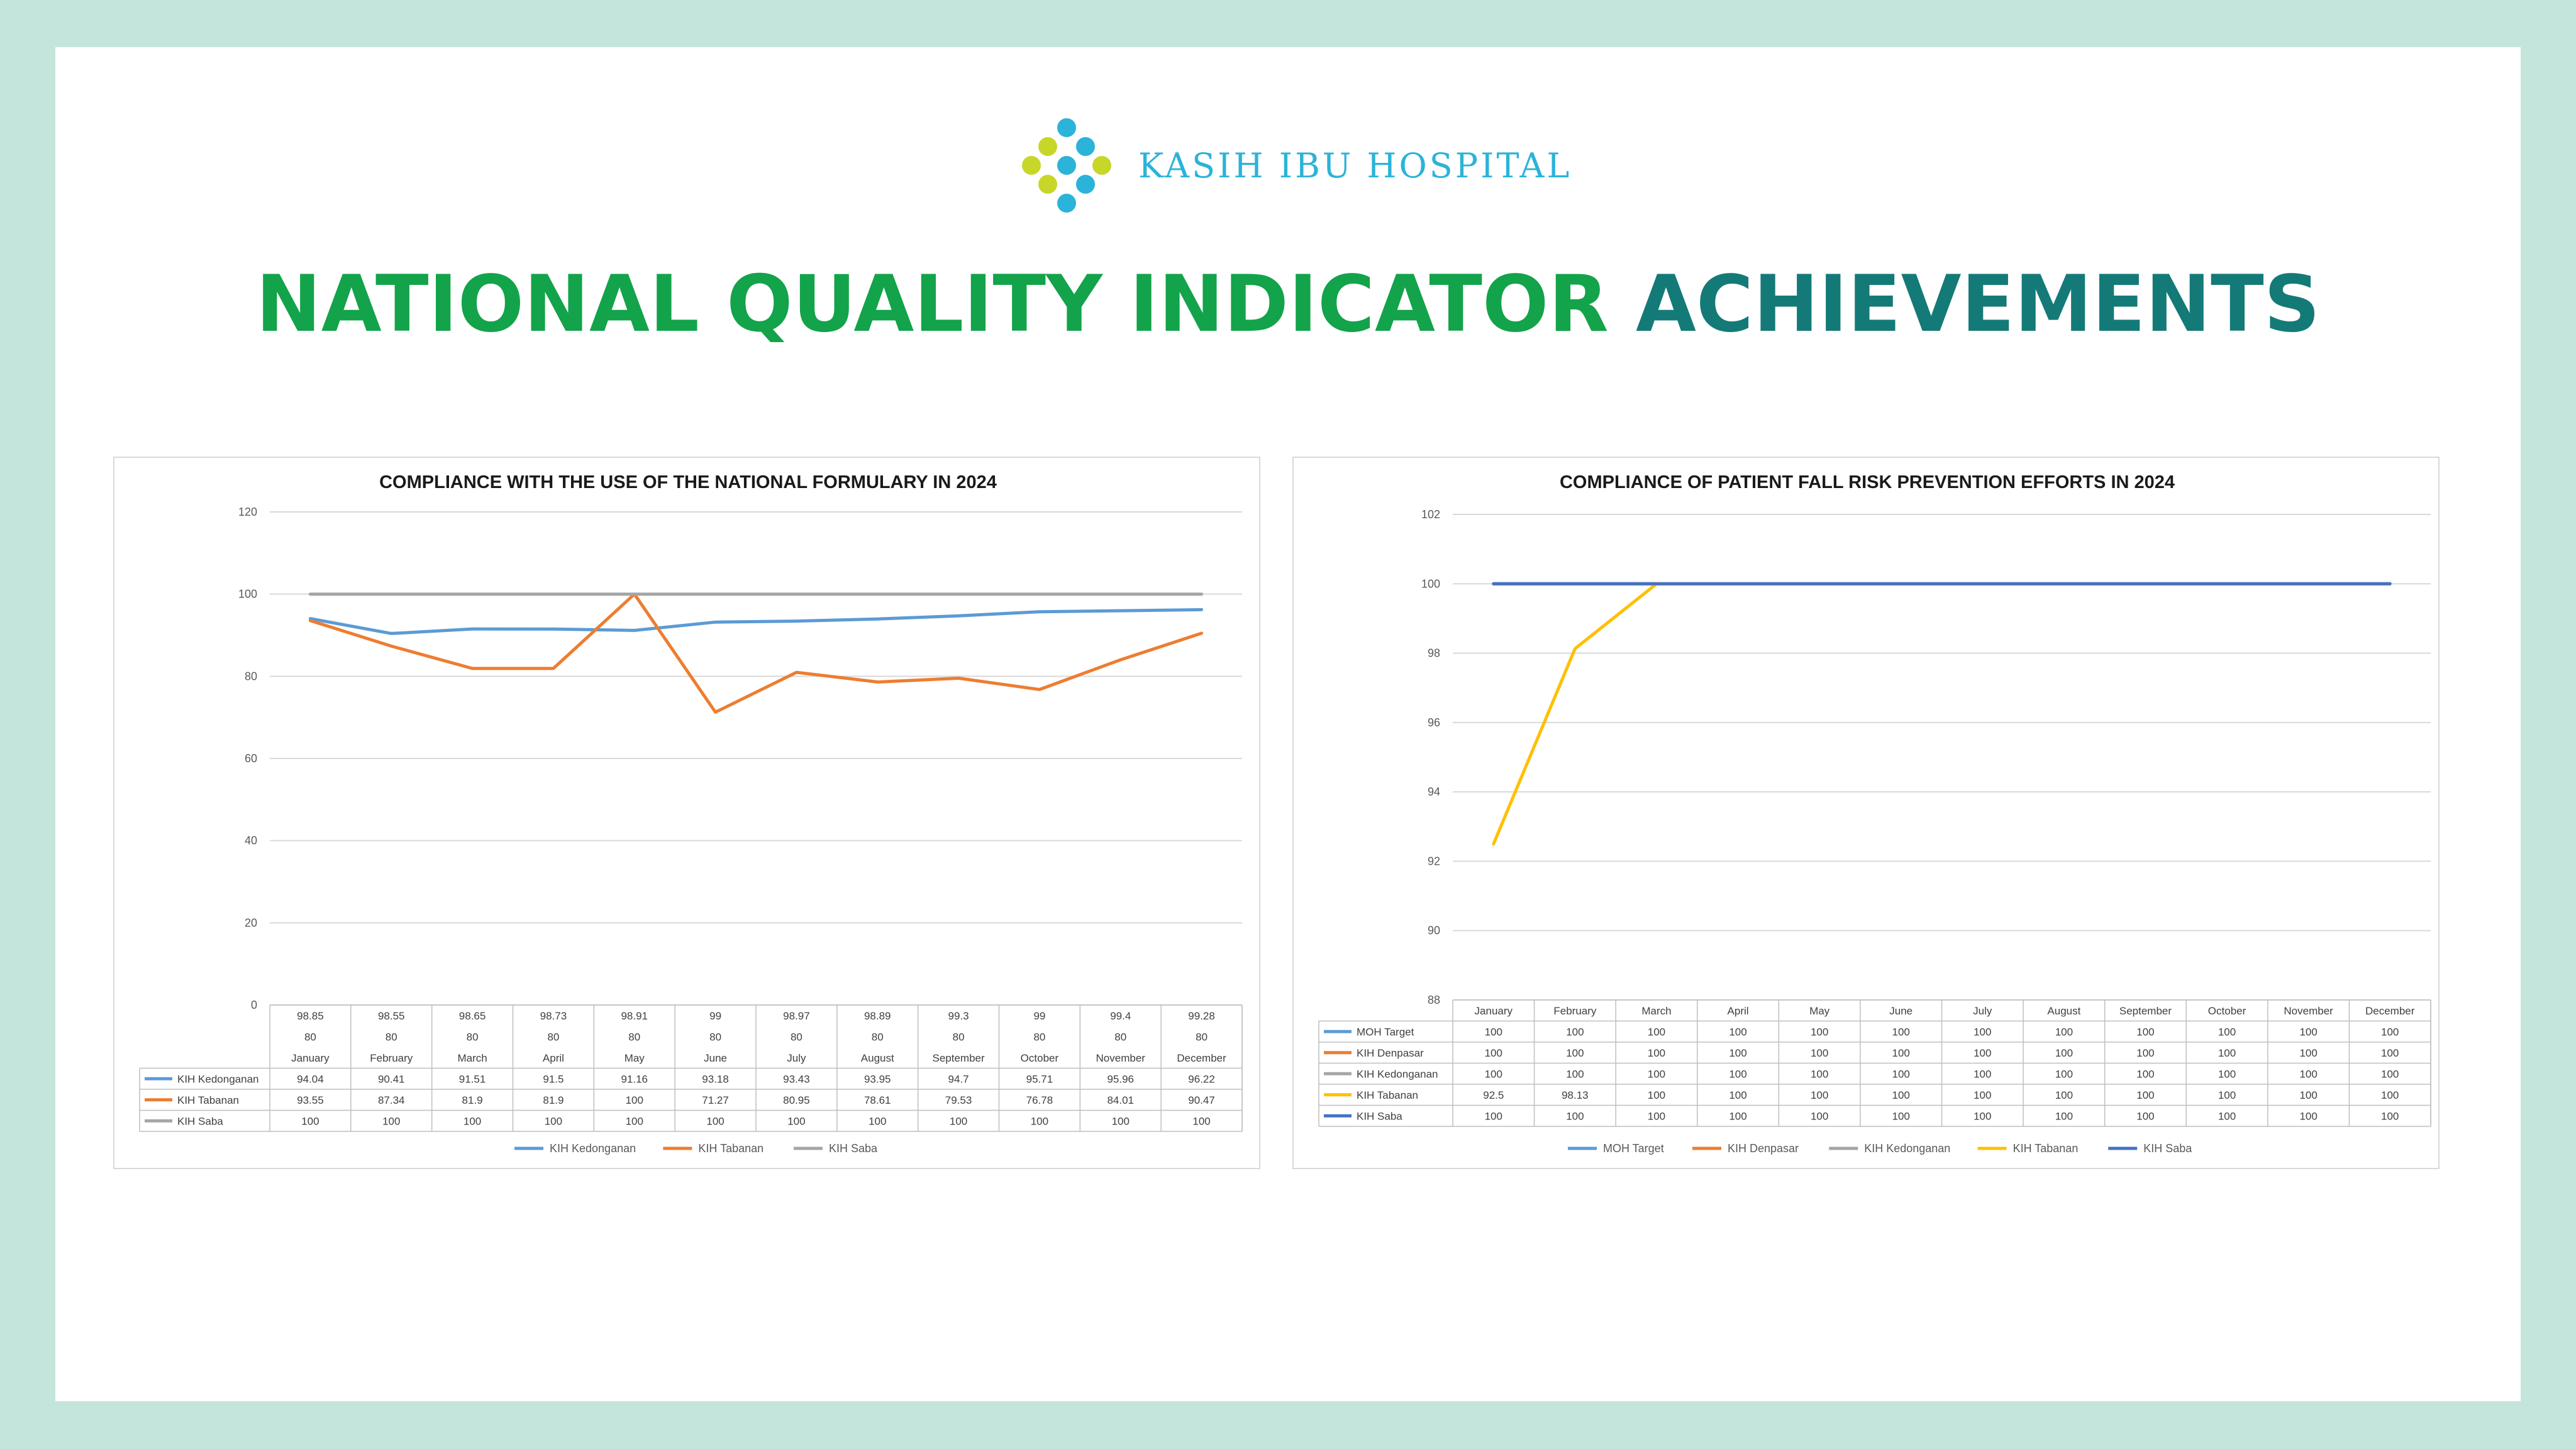  Describe the element at coordinates (1434, 722) in the screenshot. I see `y-tick-label: 96` at that location.